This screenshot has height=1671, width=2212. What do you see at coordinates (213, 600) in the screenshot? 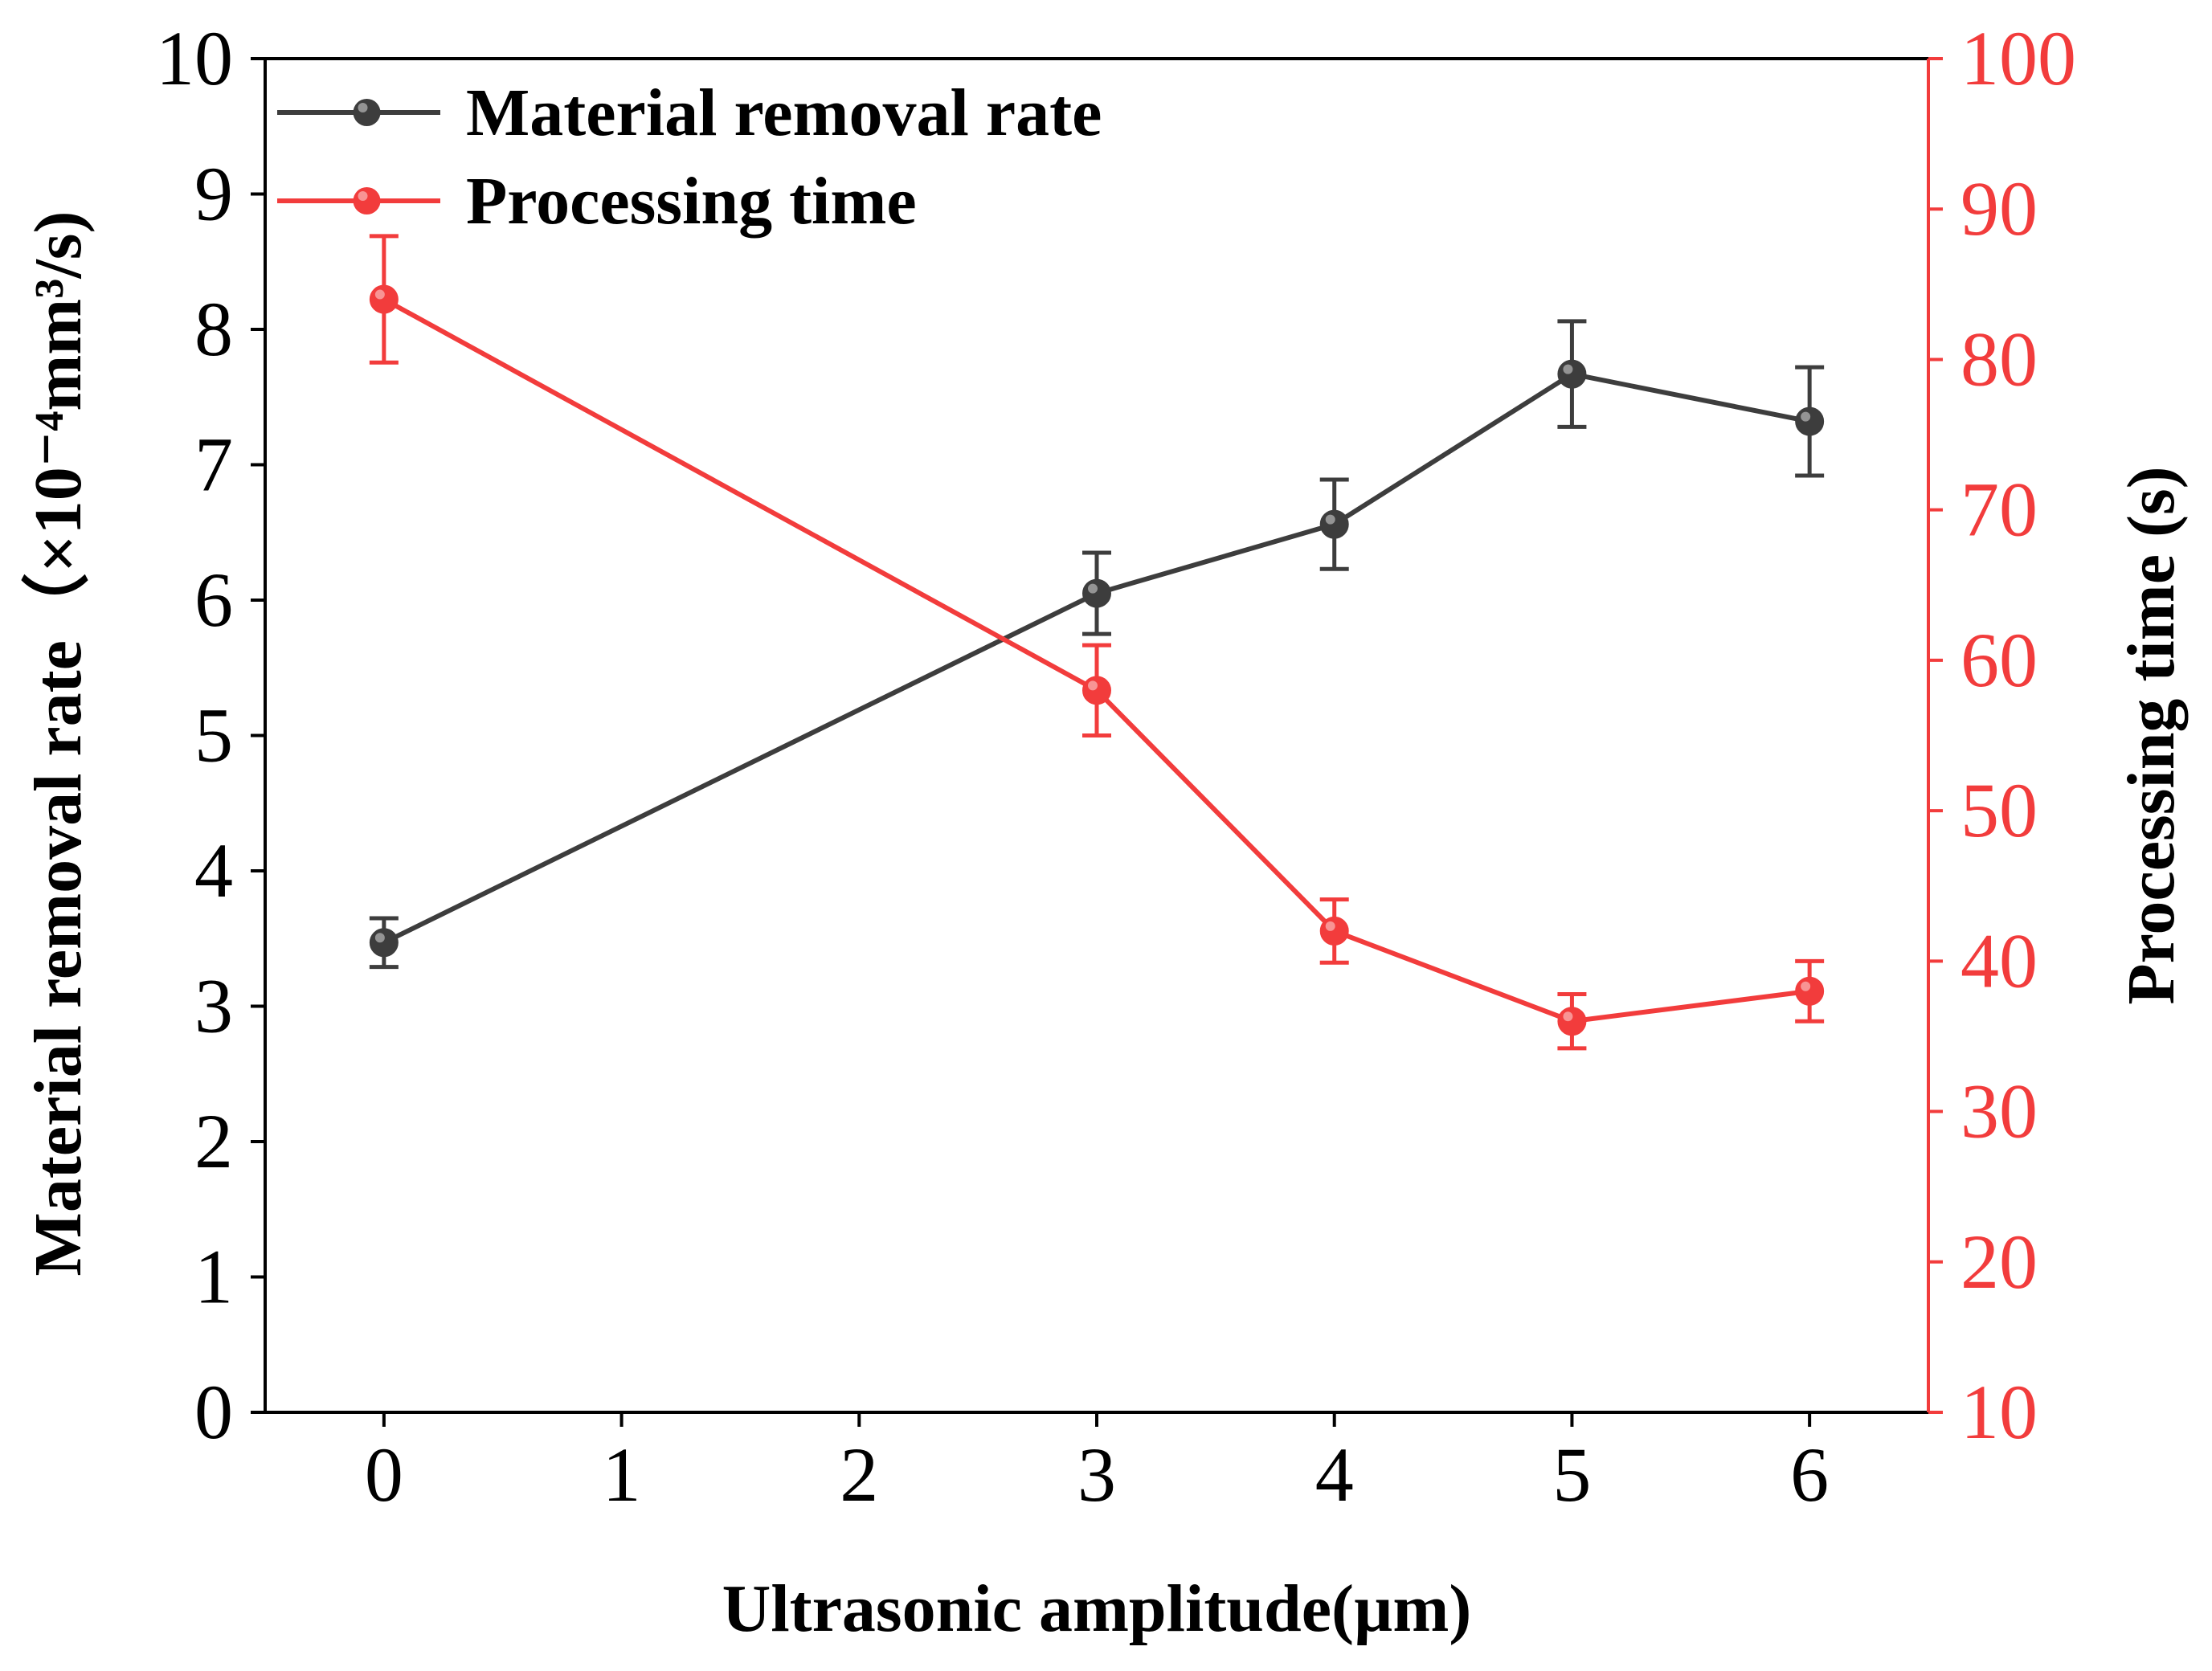
I see `left-y-tick-label: 6` at bounding box center [213, 600].